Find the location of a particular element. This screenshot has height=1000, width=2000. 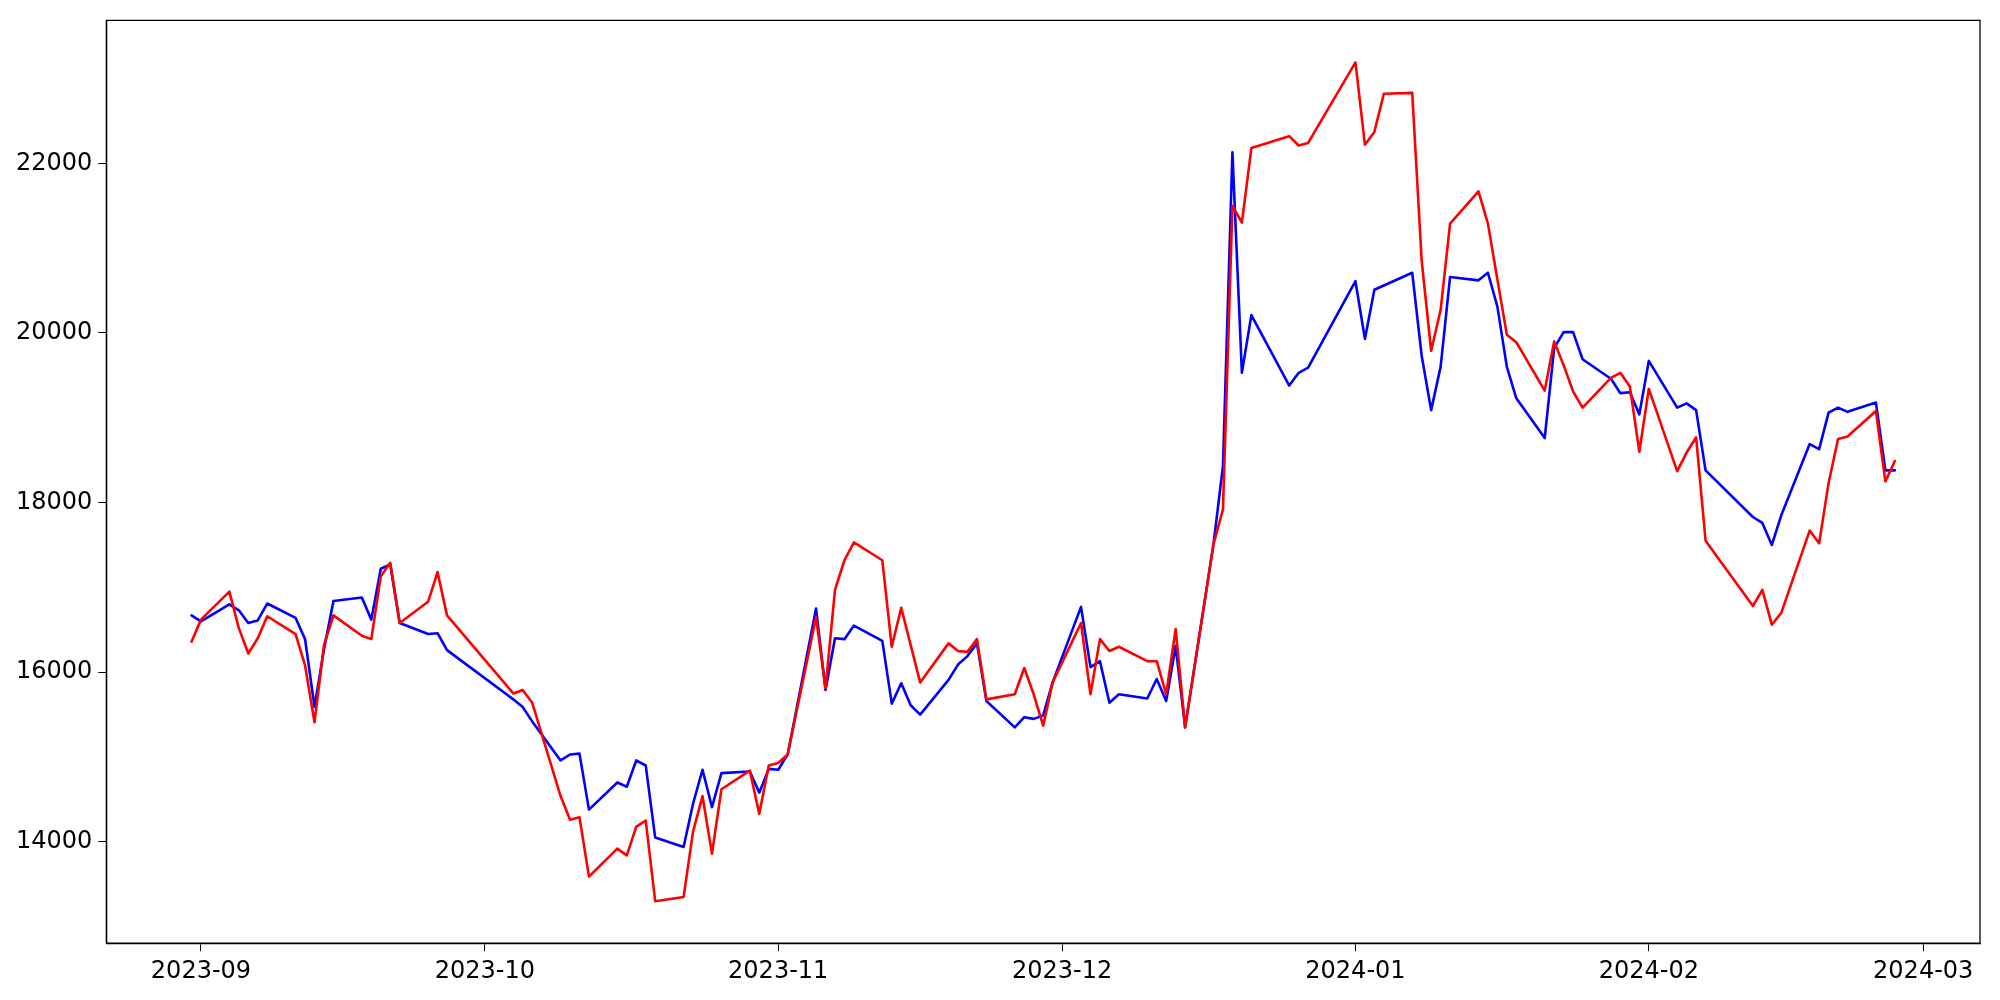

y-tick-label: 14000 is located at coordinates (54, 840).